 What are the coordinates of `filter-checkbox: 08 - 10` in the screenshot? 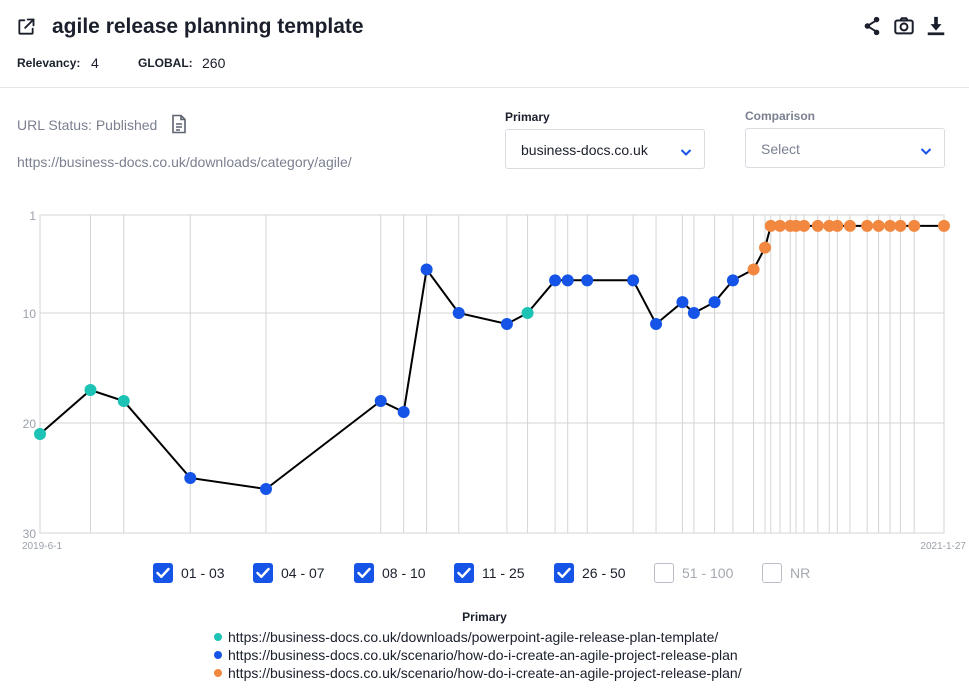 It's located at (390, 573).